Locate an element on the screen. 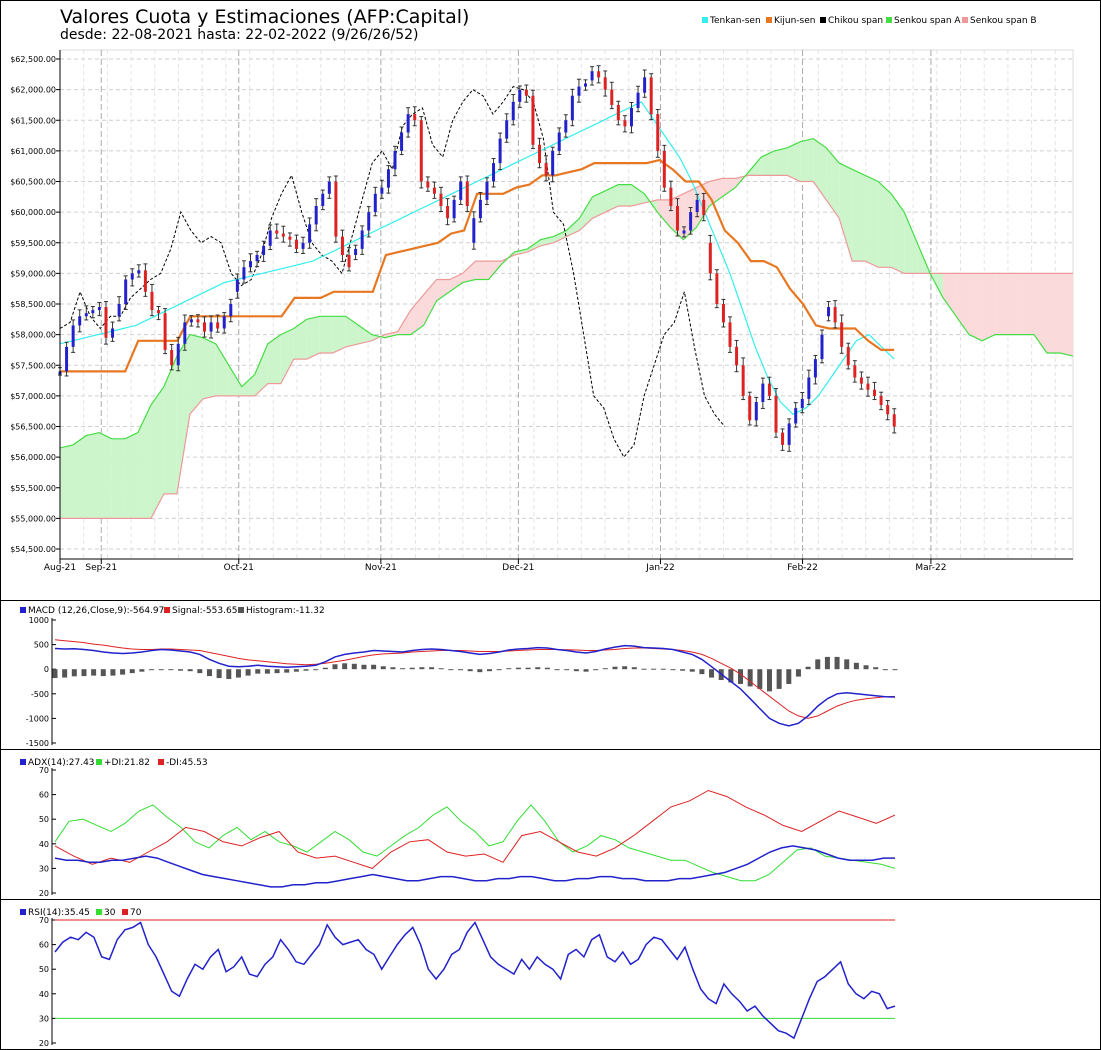 This screenshot has height=1050, width=1101. legend-swatch-macd is located at coordinates (23, 610).